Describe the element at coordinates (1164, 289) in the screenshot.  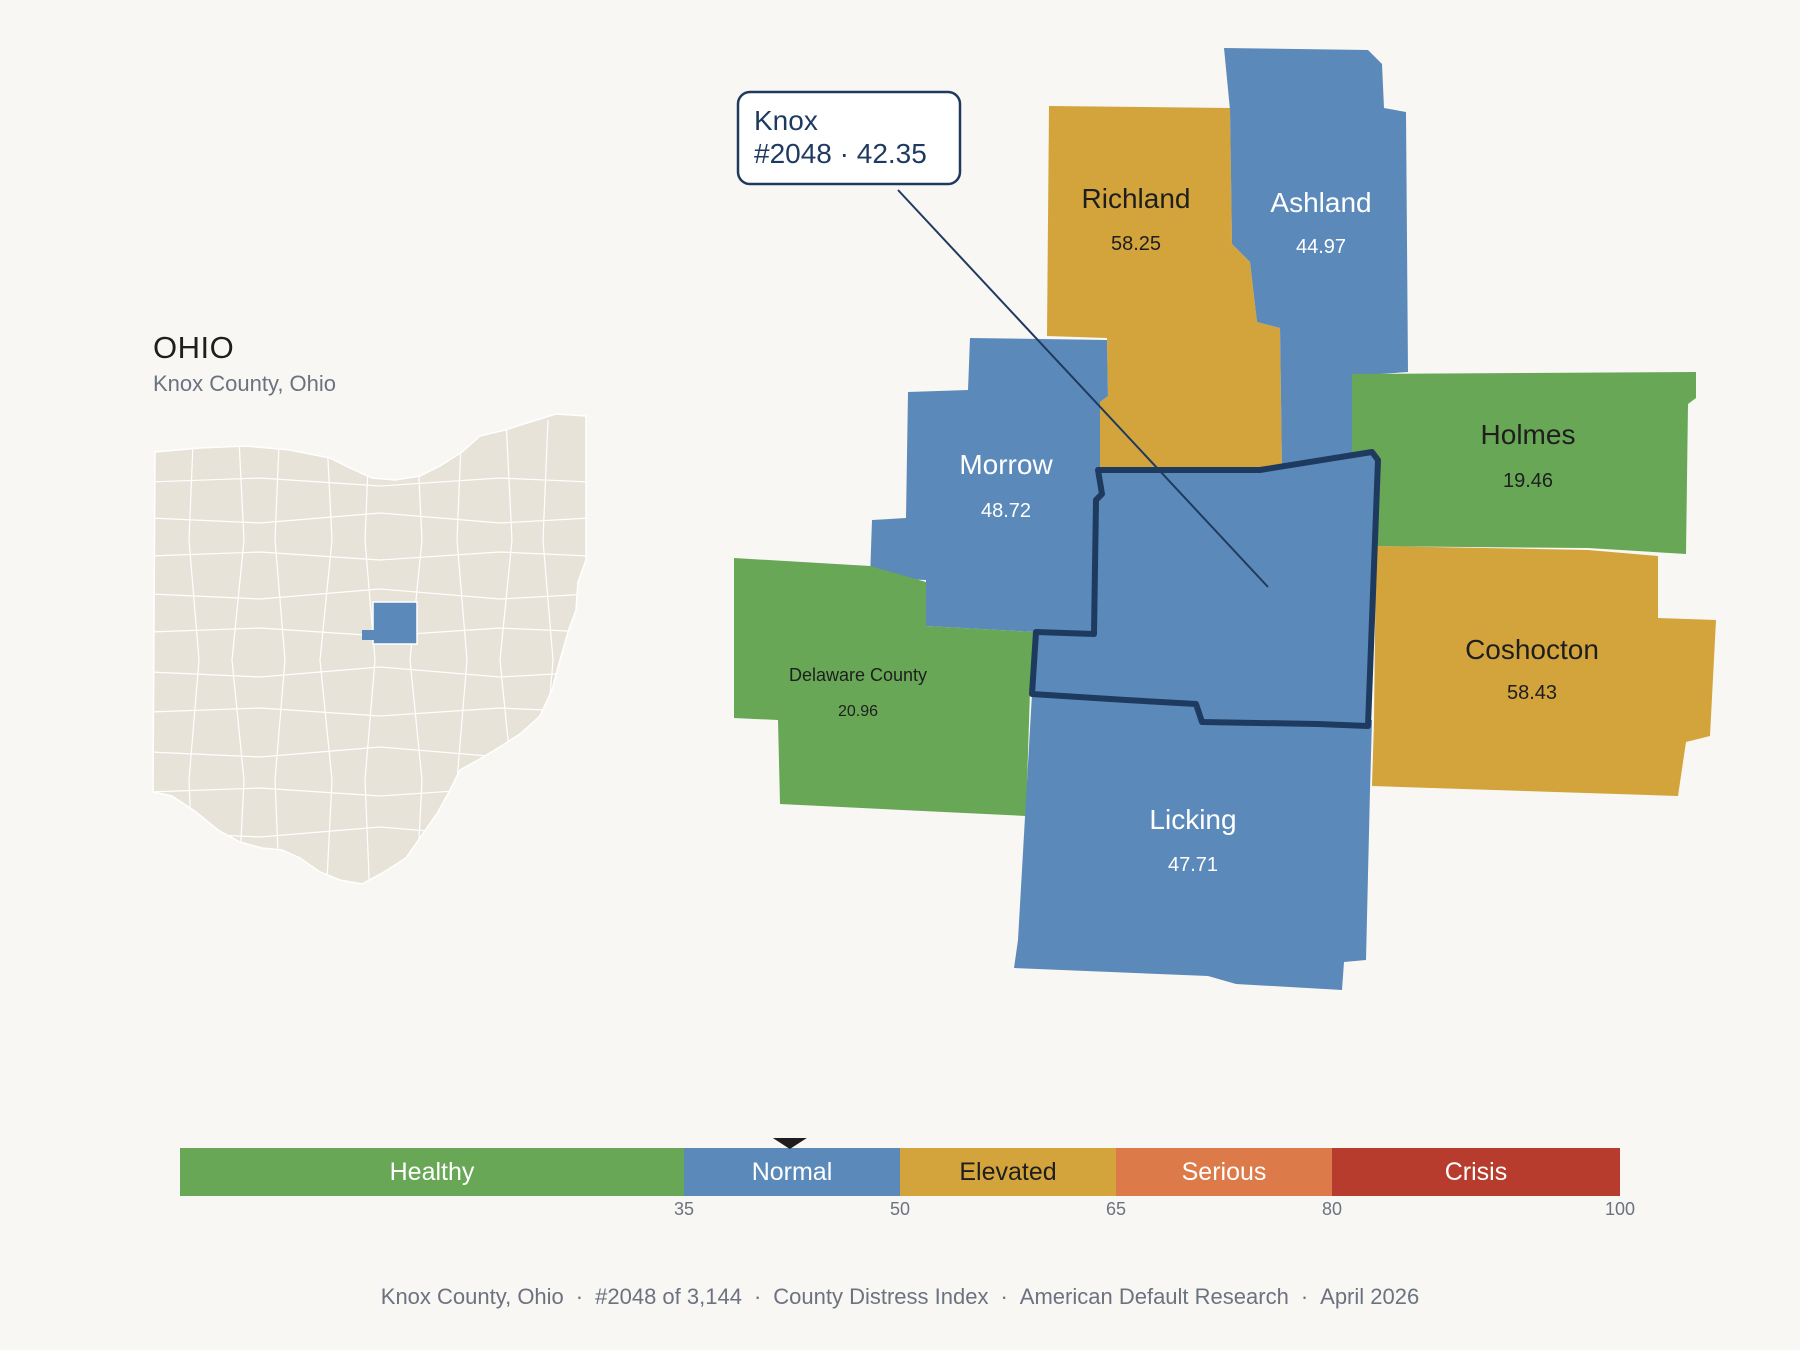
I see `county-richland` at that location.